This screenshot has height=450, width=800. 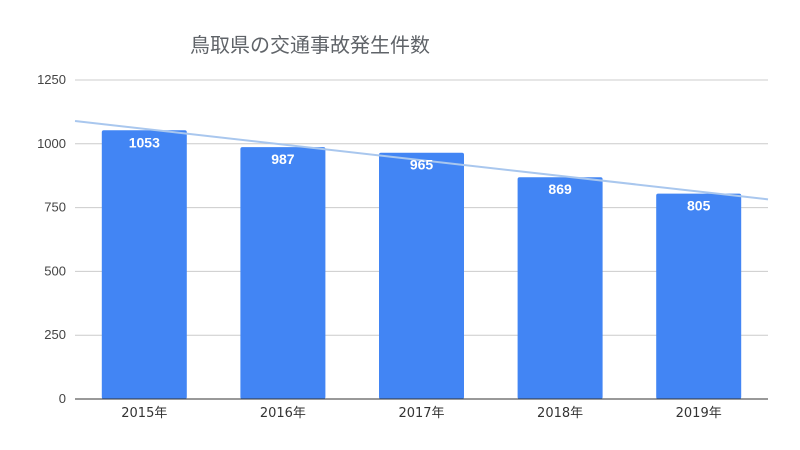 I want to click on chart-title: 鳥取県の交通事故発生件数, so click(x=310, y=45).